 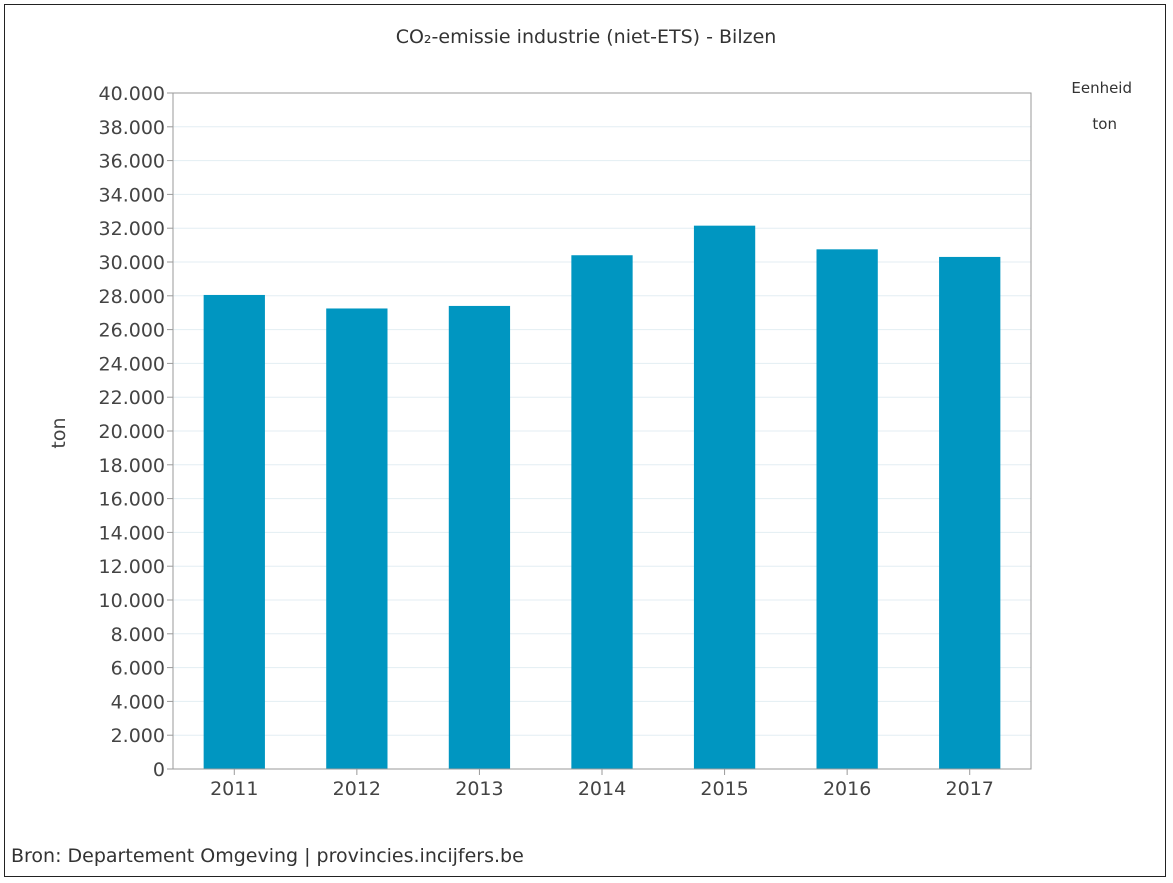 What do you see at coordinates (724, 789) in the screenshot?
I see `x-tick-label: 2015` at bounding box center [724, 789].